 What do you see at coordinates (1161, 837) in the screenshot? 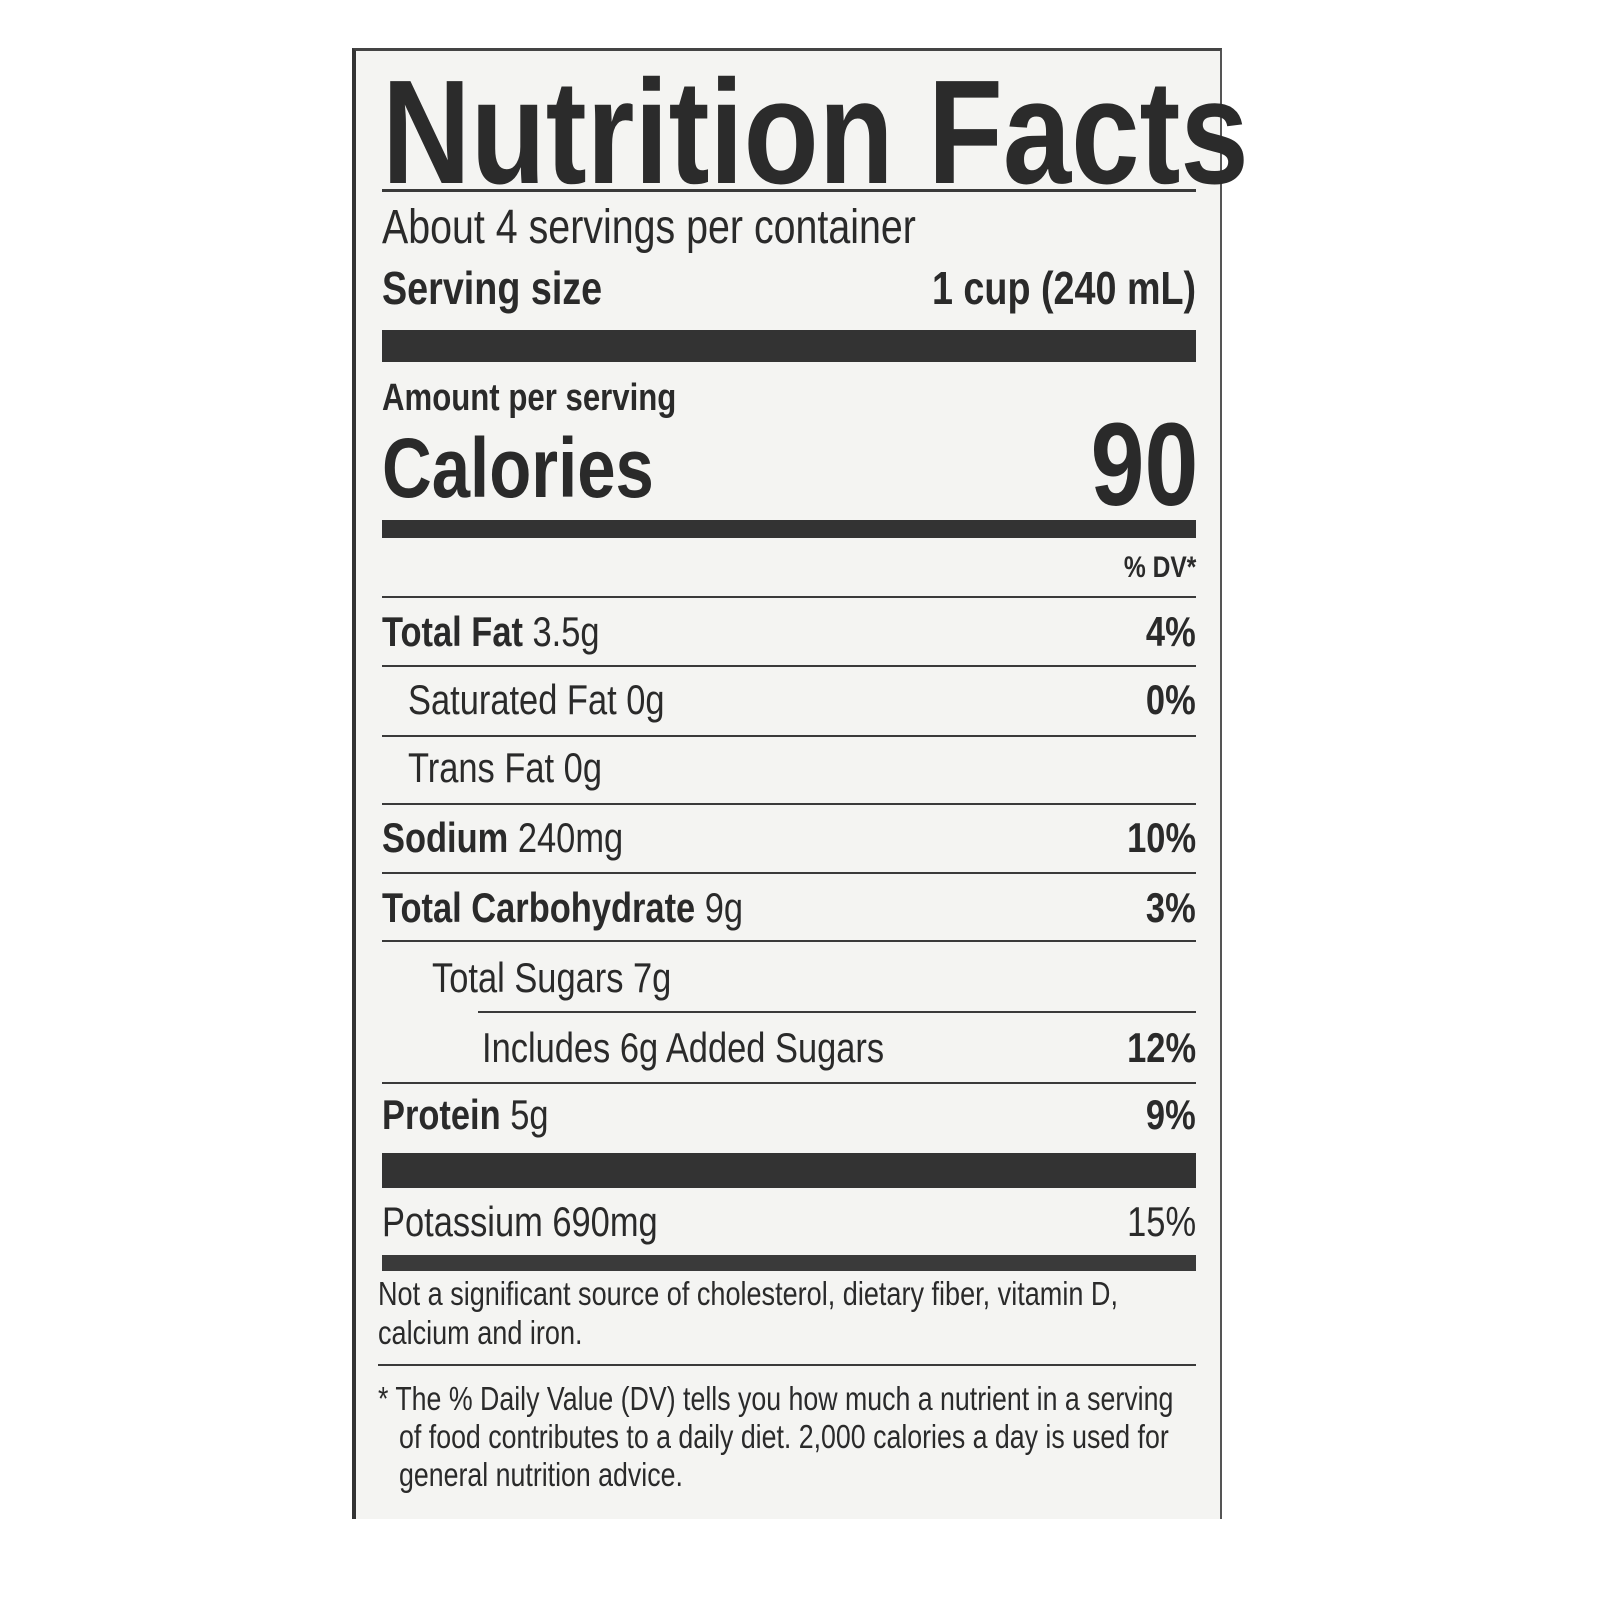
I see `nutrient-dv: 10%` at bounding box center [1161, 837].